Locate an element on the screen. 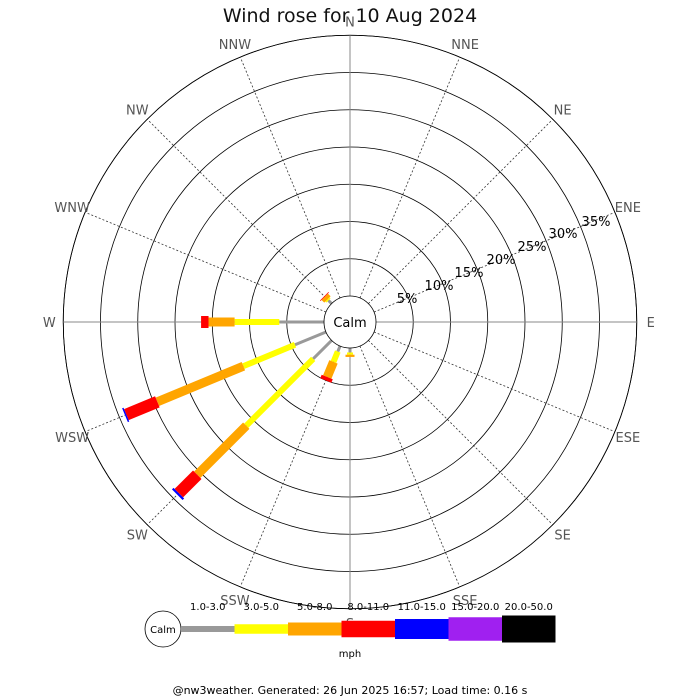  direction-label-nne: NNE is located at coordinates (465, 45).